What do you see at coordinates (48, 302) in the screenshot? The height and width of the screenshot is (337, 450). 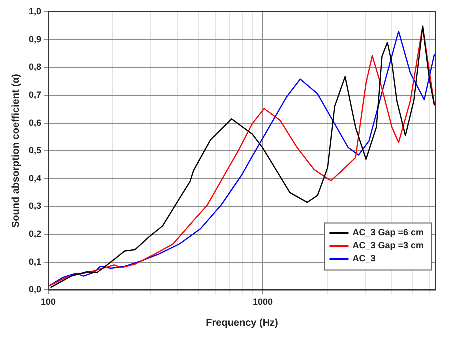 I see `x-tick-label: 100` at bounding box center [48, 302].